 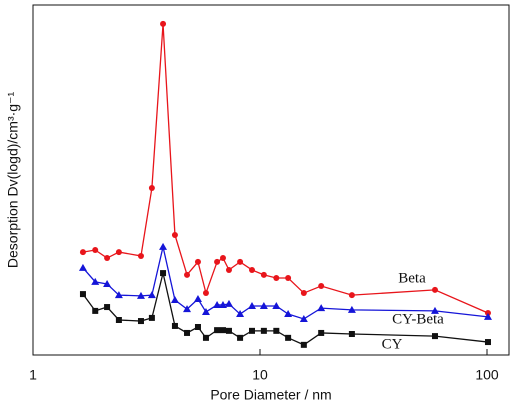 I want to click on series-annotation: Beta, so click(x=412, y=278).